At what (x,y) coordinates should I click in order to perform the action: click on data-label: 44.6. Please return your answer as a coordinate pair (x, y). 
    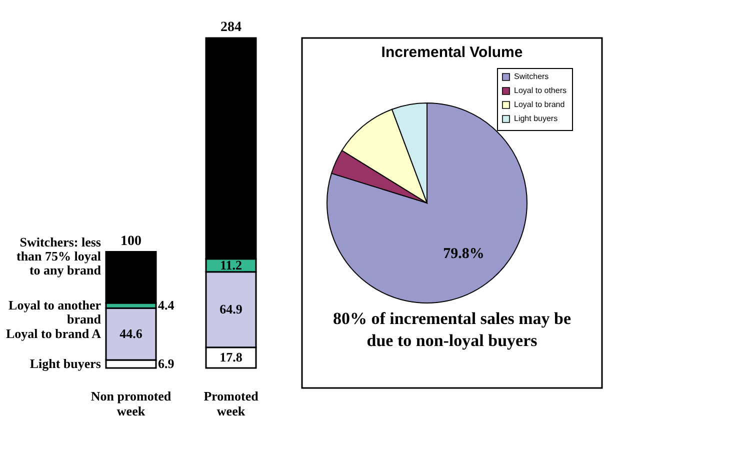
    Looking at the image, I should click on (131, 334).